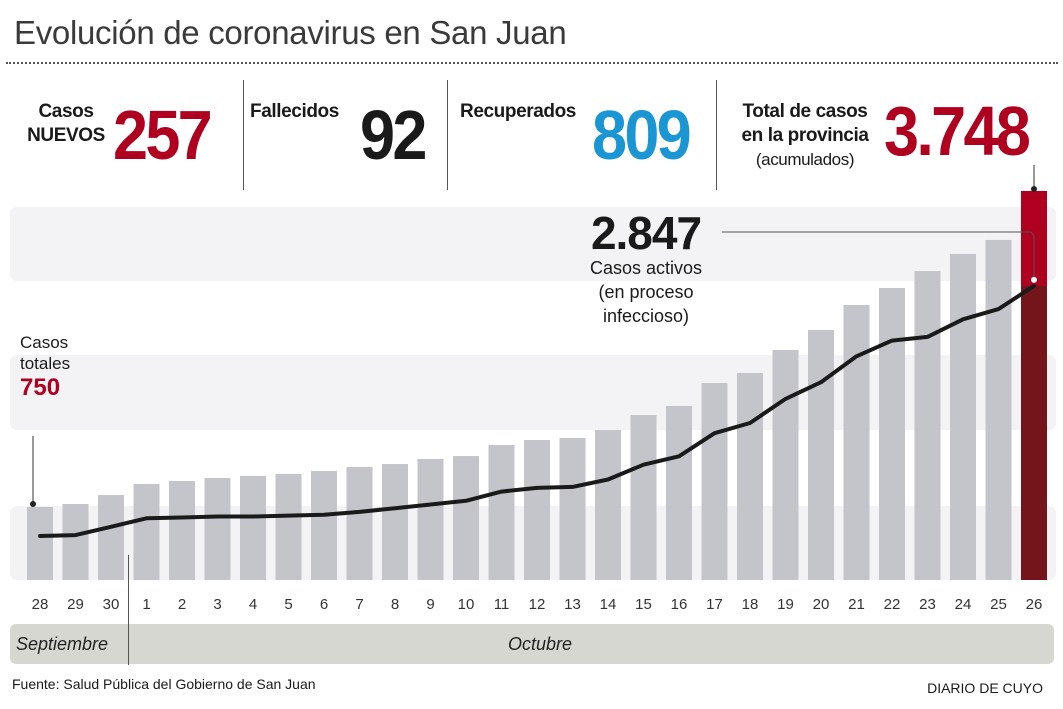 Image resolution: width=1063 pixels, height=709 pixels. I want to click on active-leader-dot, so click(1034, 279).